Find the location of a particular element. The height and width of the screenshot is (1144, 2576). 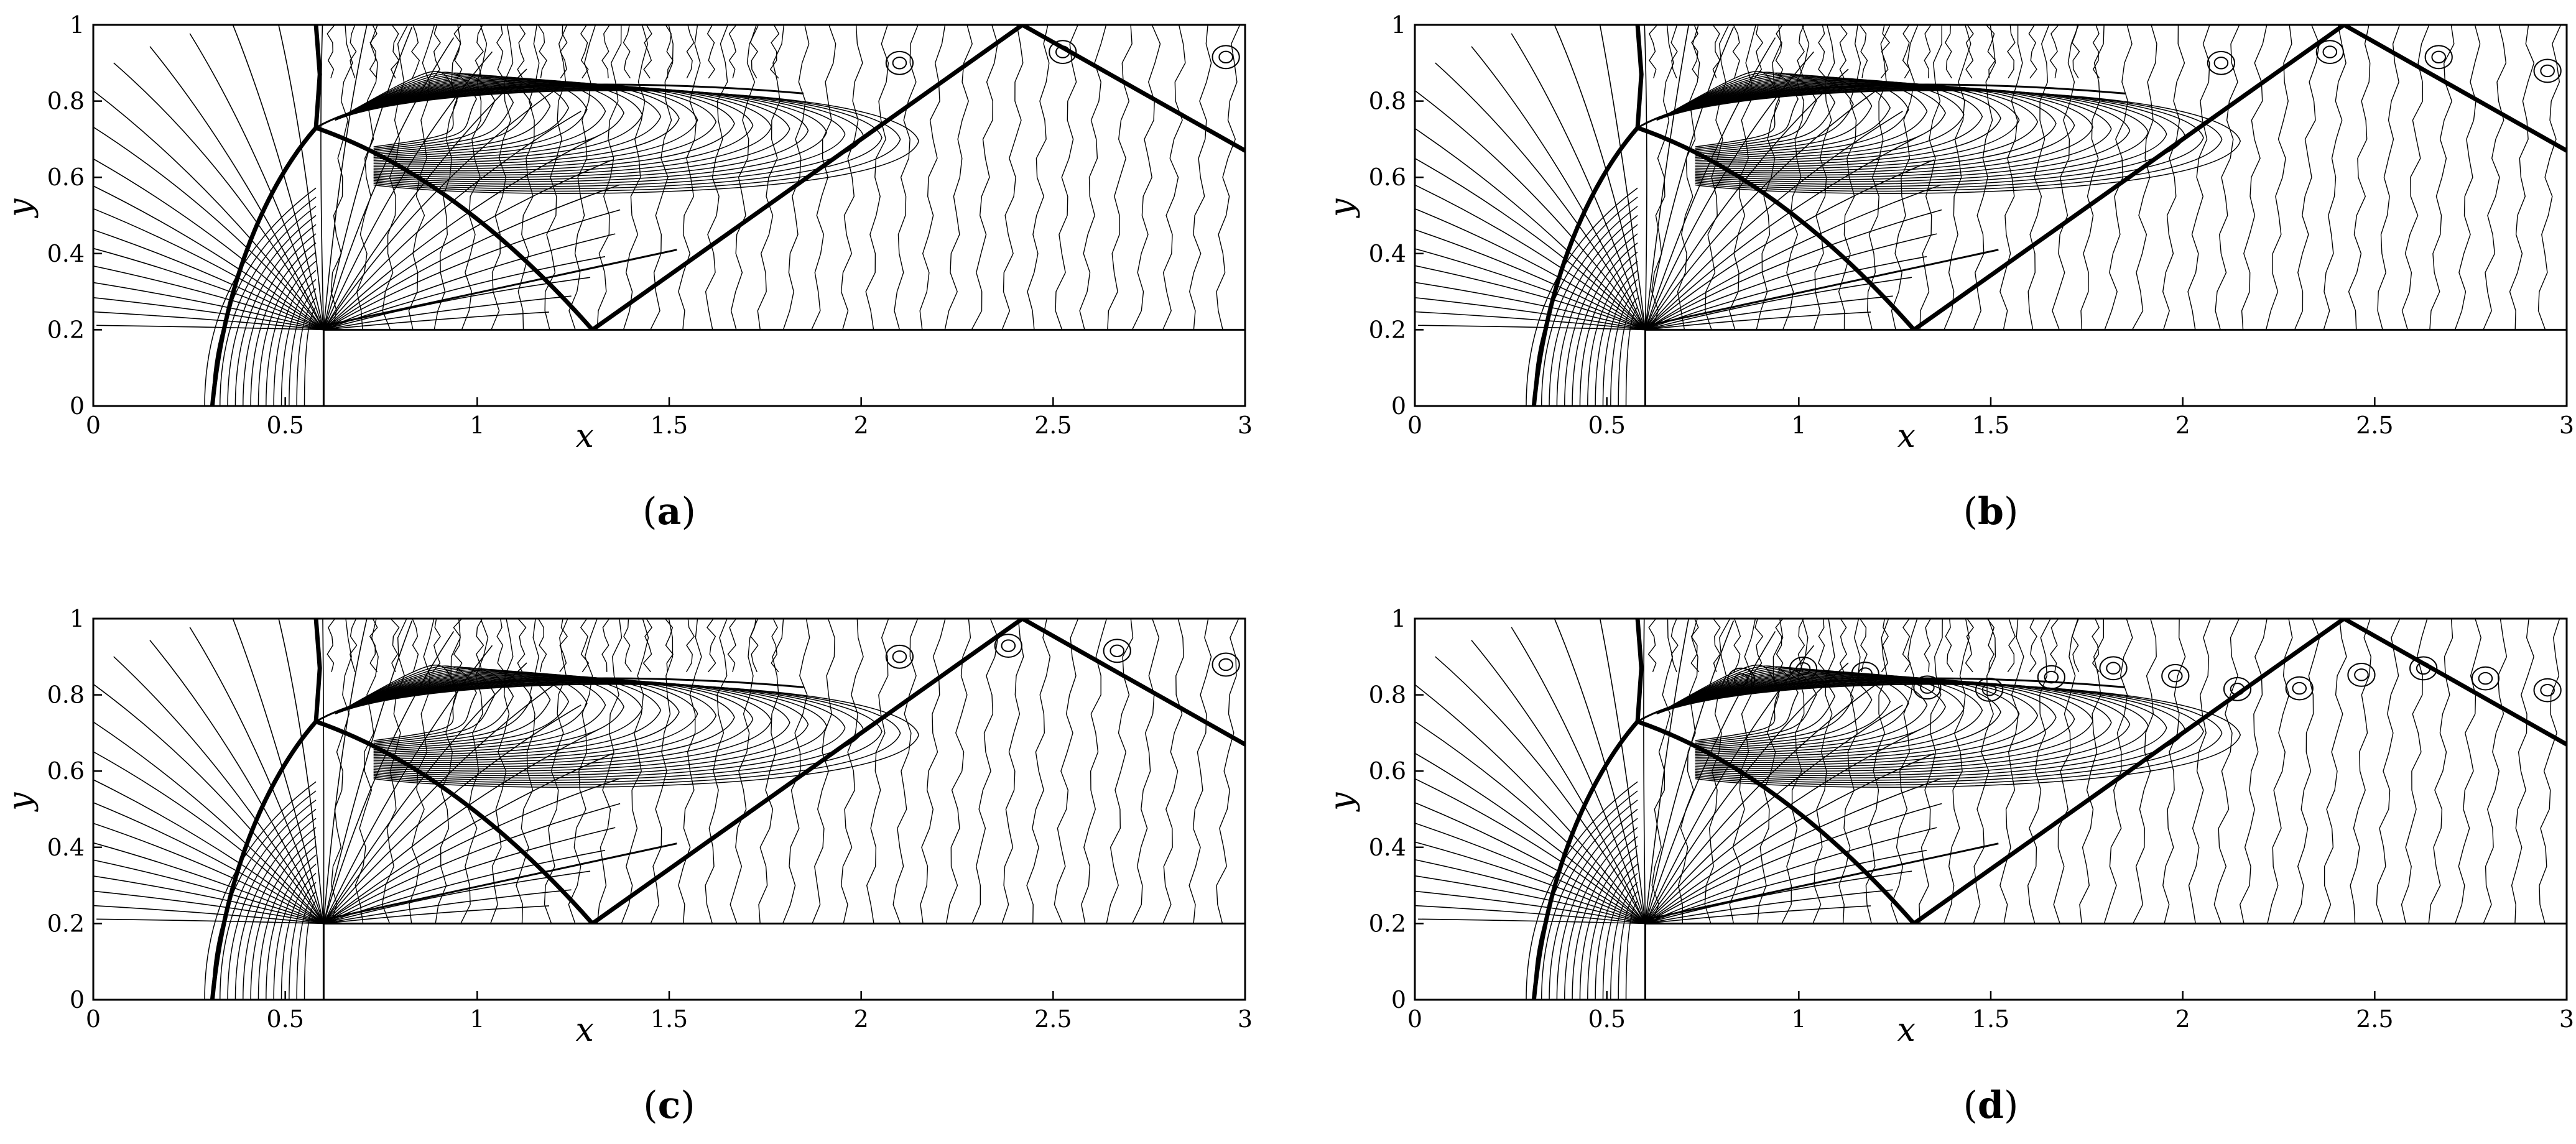

contour-vertical is located at coordinates (784, 177).